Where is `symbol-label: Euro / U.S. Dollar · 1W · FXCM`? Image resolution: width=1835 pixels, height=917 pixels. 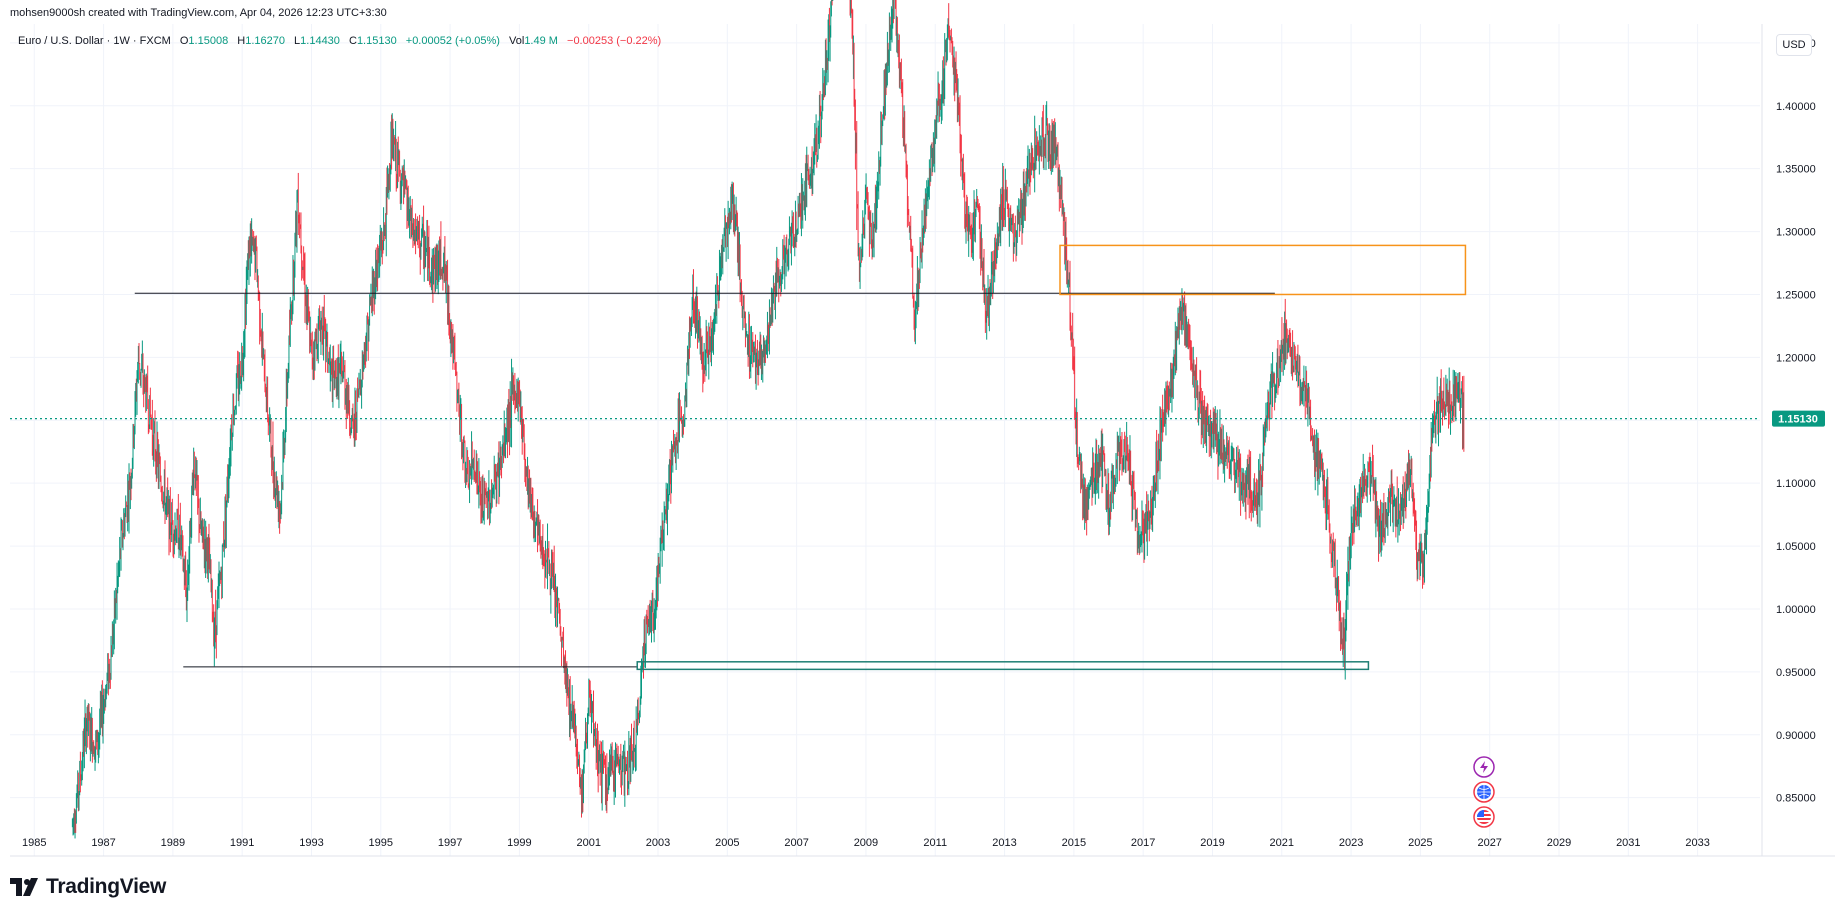 symbol-label: Euro / U.S. Dollar · 1W · FXCM is located at coordinates (94, 41).